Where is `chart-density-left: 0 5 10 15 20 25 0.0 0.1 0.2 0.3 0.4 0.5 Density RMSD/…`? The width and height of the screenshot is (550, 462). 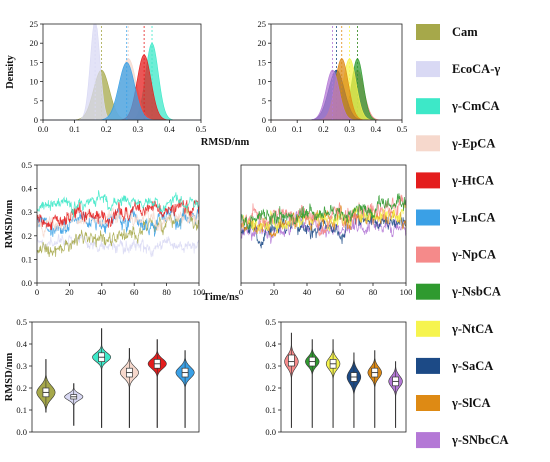 chart-density-left: 0 5 10 15 20 25 0.0 0.1 0.2 0.3 0.4 0.5 Density RMSD/… is located at coordinates (127, 83).